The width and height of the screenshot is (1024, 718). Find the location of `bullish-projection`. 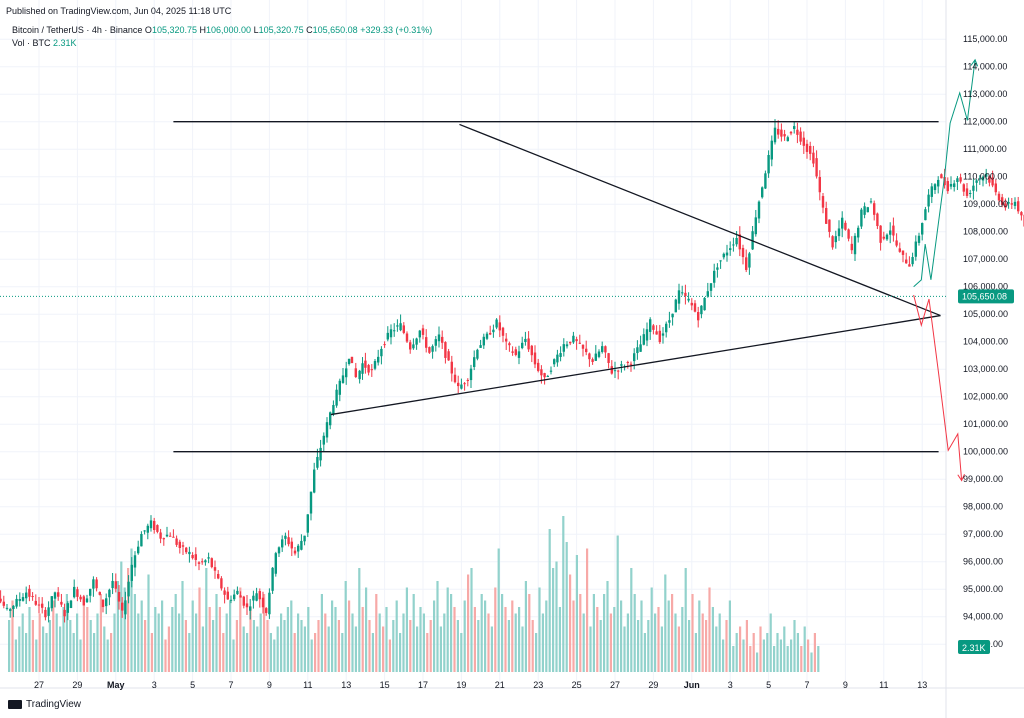

bullish-projection is located at coordinates (944, 173).